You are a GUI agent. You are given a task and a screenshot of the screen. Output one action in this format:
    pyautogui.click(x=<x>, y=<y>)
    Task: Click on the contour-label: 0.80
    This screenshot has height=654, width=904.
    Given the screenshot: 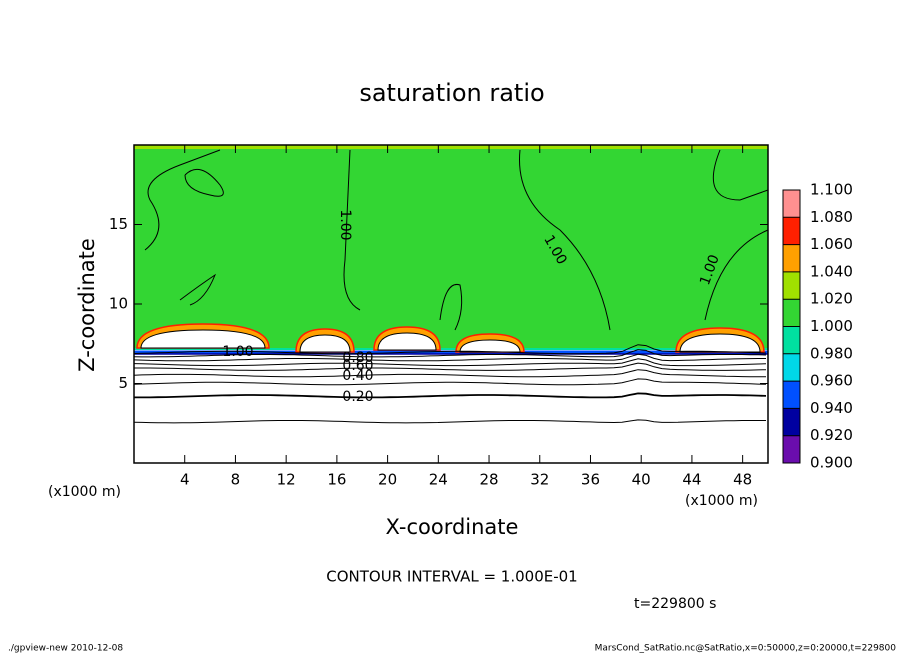 What is the action you would take?
    pyautogui.click(x=357, y=358)
    